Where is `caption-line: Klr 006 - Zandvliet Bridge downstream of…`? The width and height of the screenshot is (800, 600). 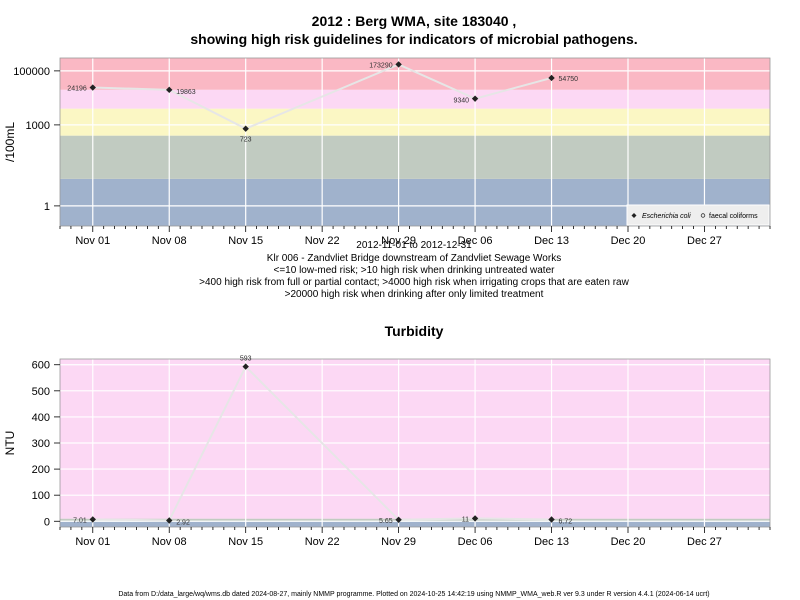
caption-line: Klr 006 - Zandvliet Bridge downstream of… is located at coordinates (414, 258).